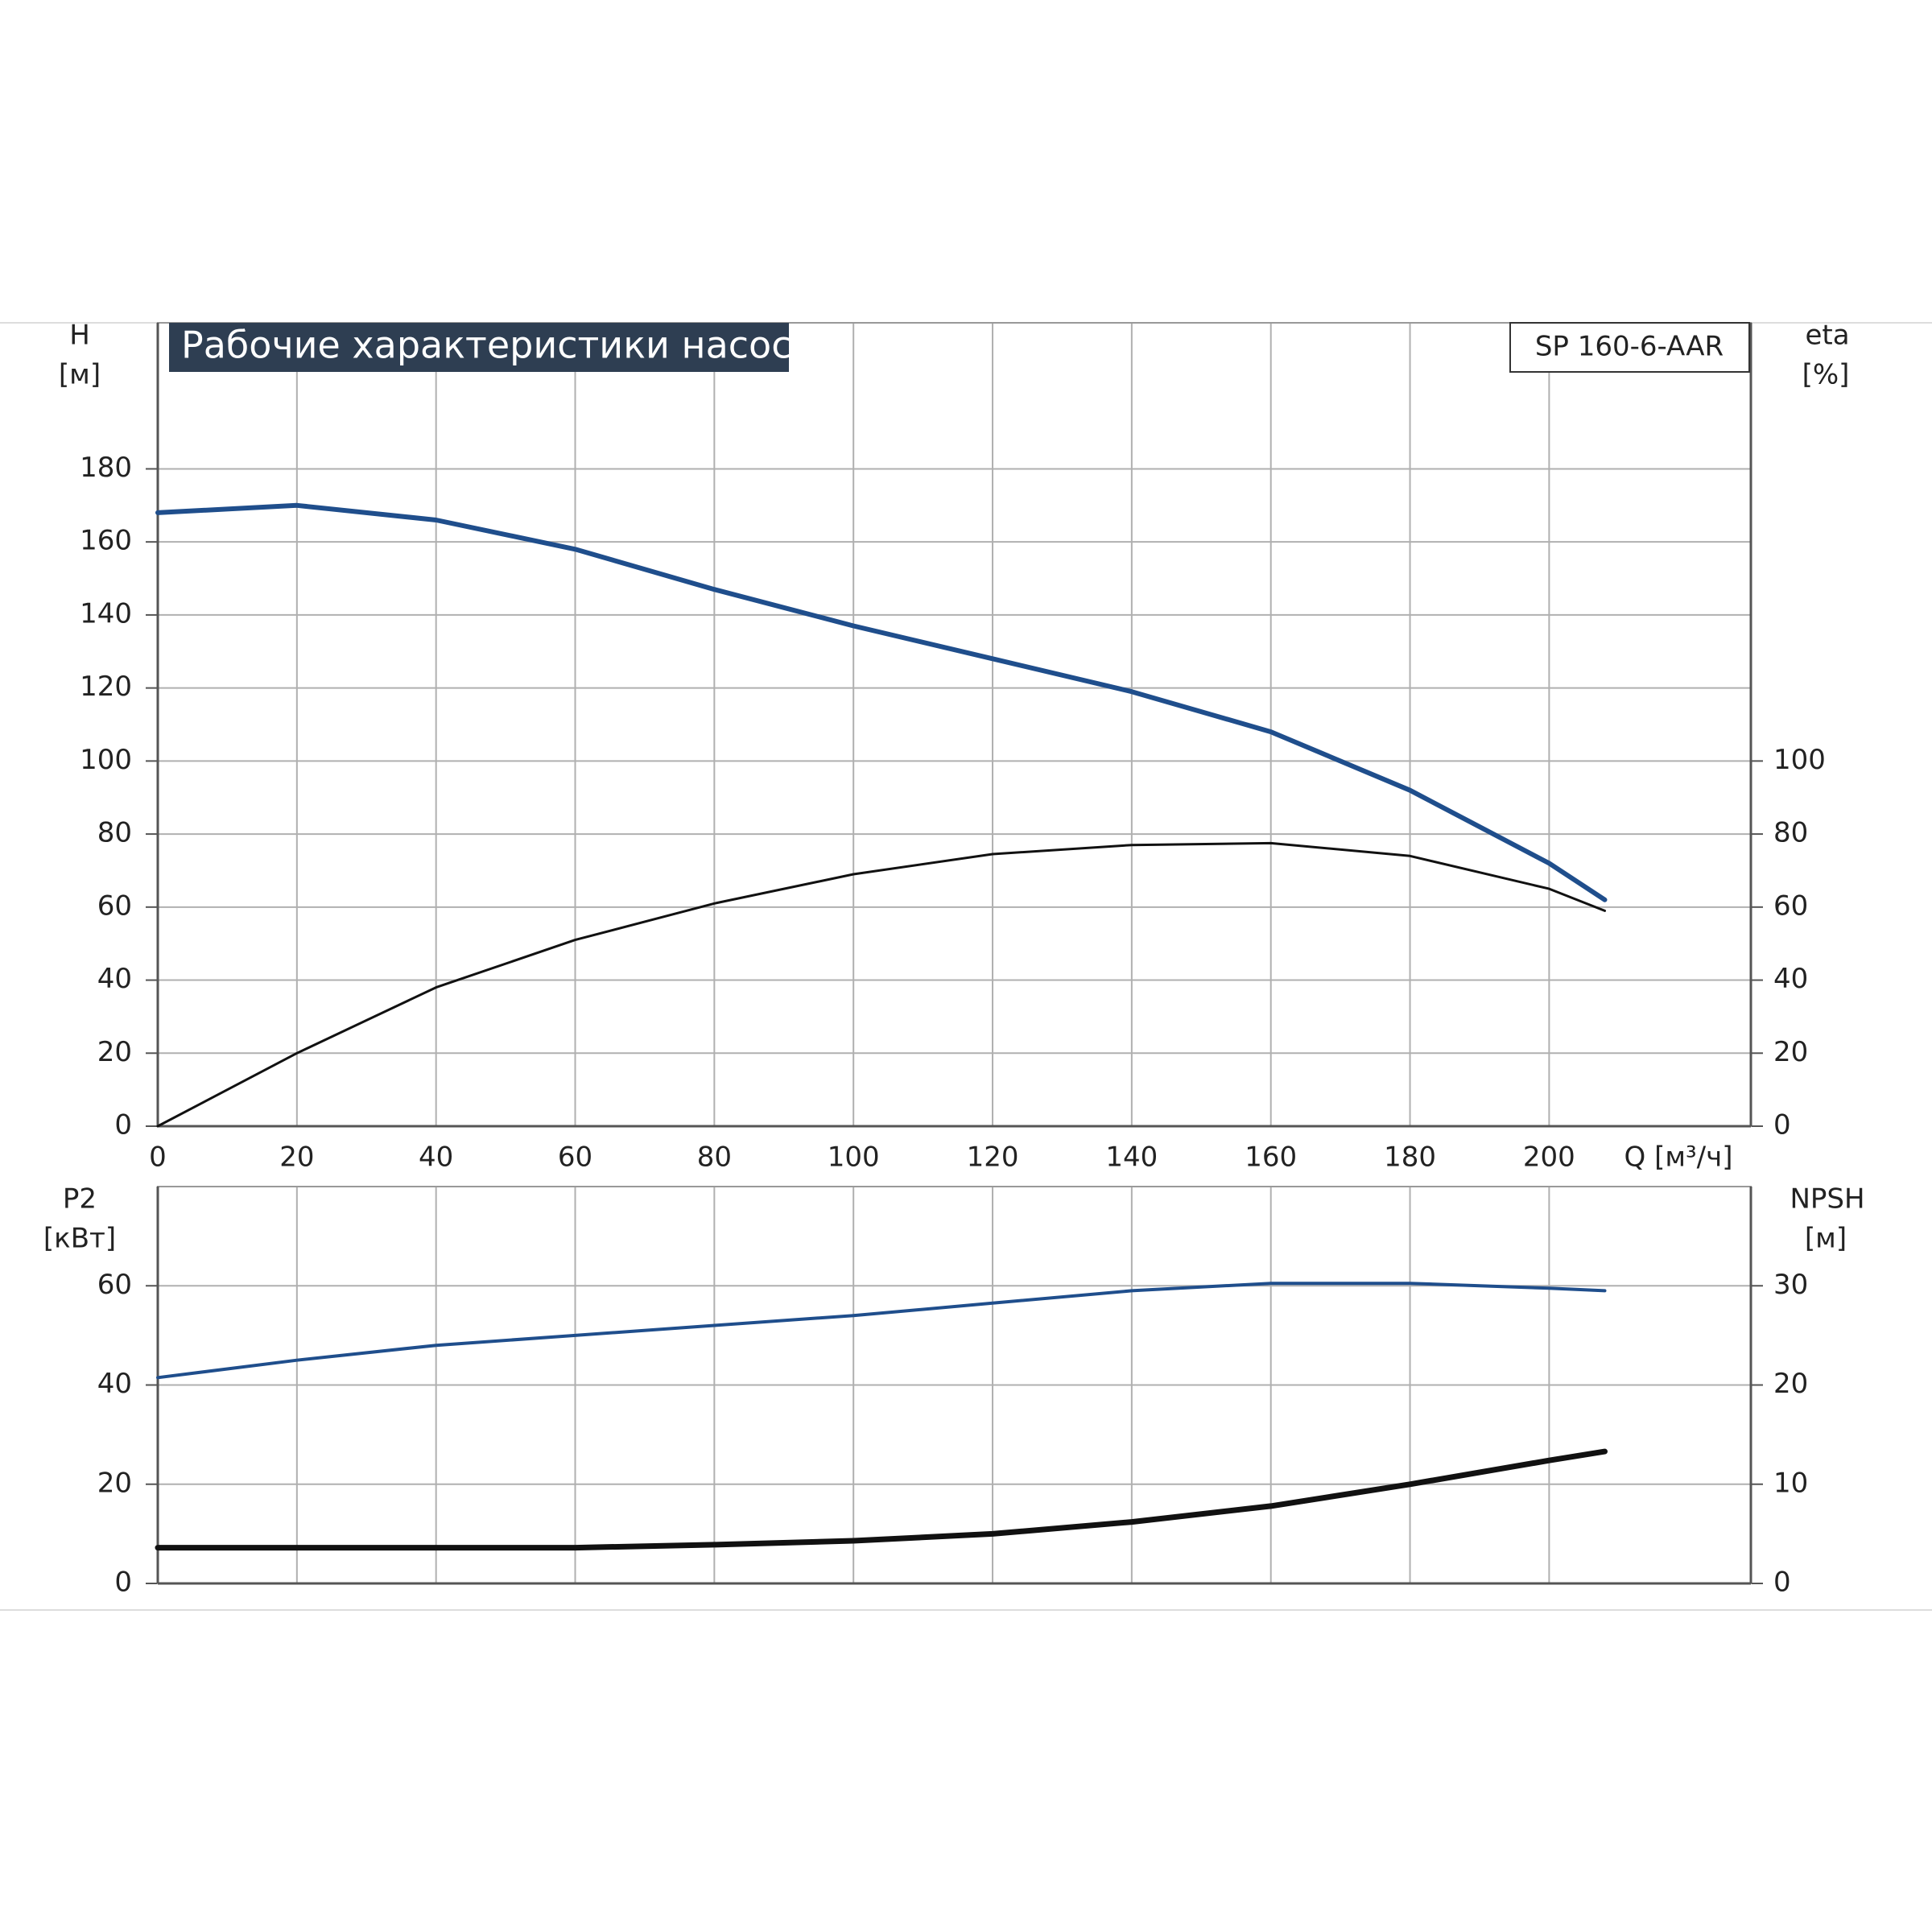 The width and height of the screenshot is (1932, 1932). What do you see at coordinates (158, 1157) in the screenshot?
I see `x-tick-label: 0` at bounding box center [158, 1157].